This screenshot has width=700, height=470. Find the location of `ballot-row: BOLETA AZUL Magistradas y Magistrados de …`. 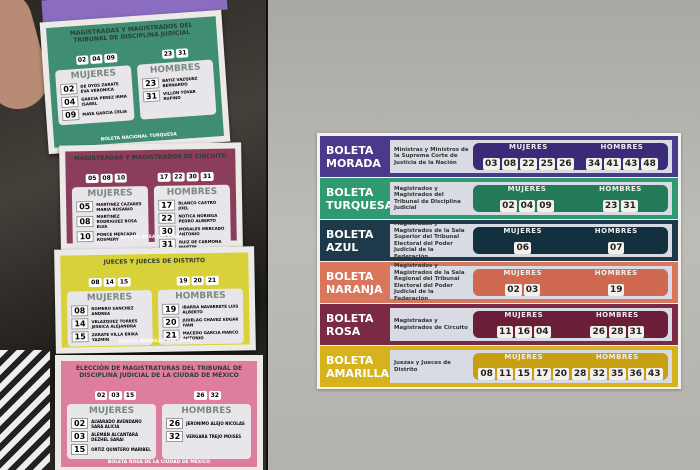

ballot-row: BOLETA AZUL Magistradas y Magistrados de … is located at coordinates (499, 240).